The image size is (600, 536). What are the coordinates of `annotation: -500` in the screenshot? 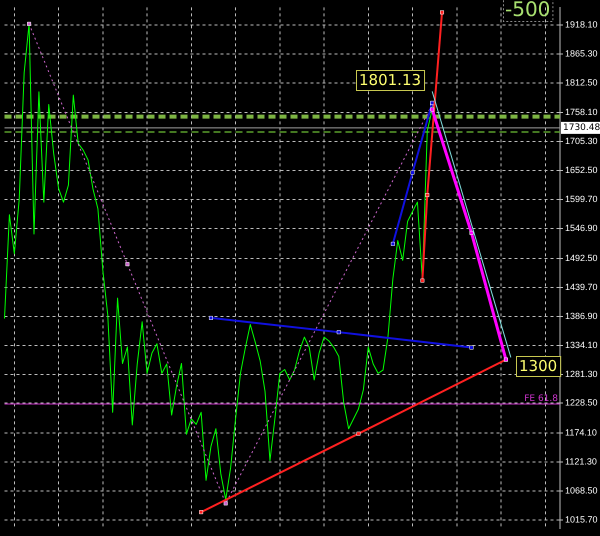 It's located at (527, 11).